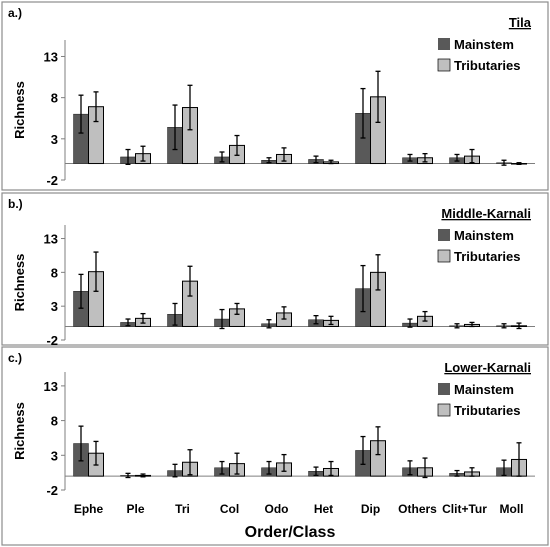 This screenshot has height=547, width=550. What do you see at coordinates (290, 532) in the screenshot?
I see `x-axis-label: Order/Class` at bounding box center [290, 532].